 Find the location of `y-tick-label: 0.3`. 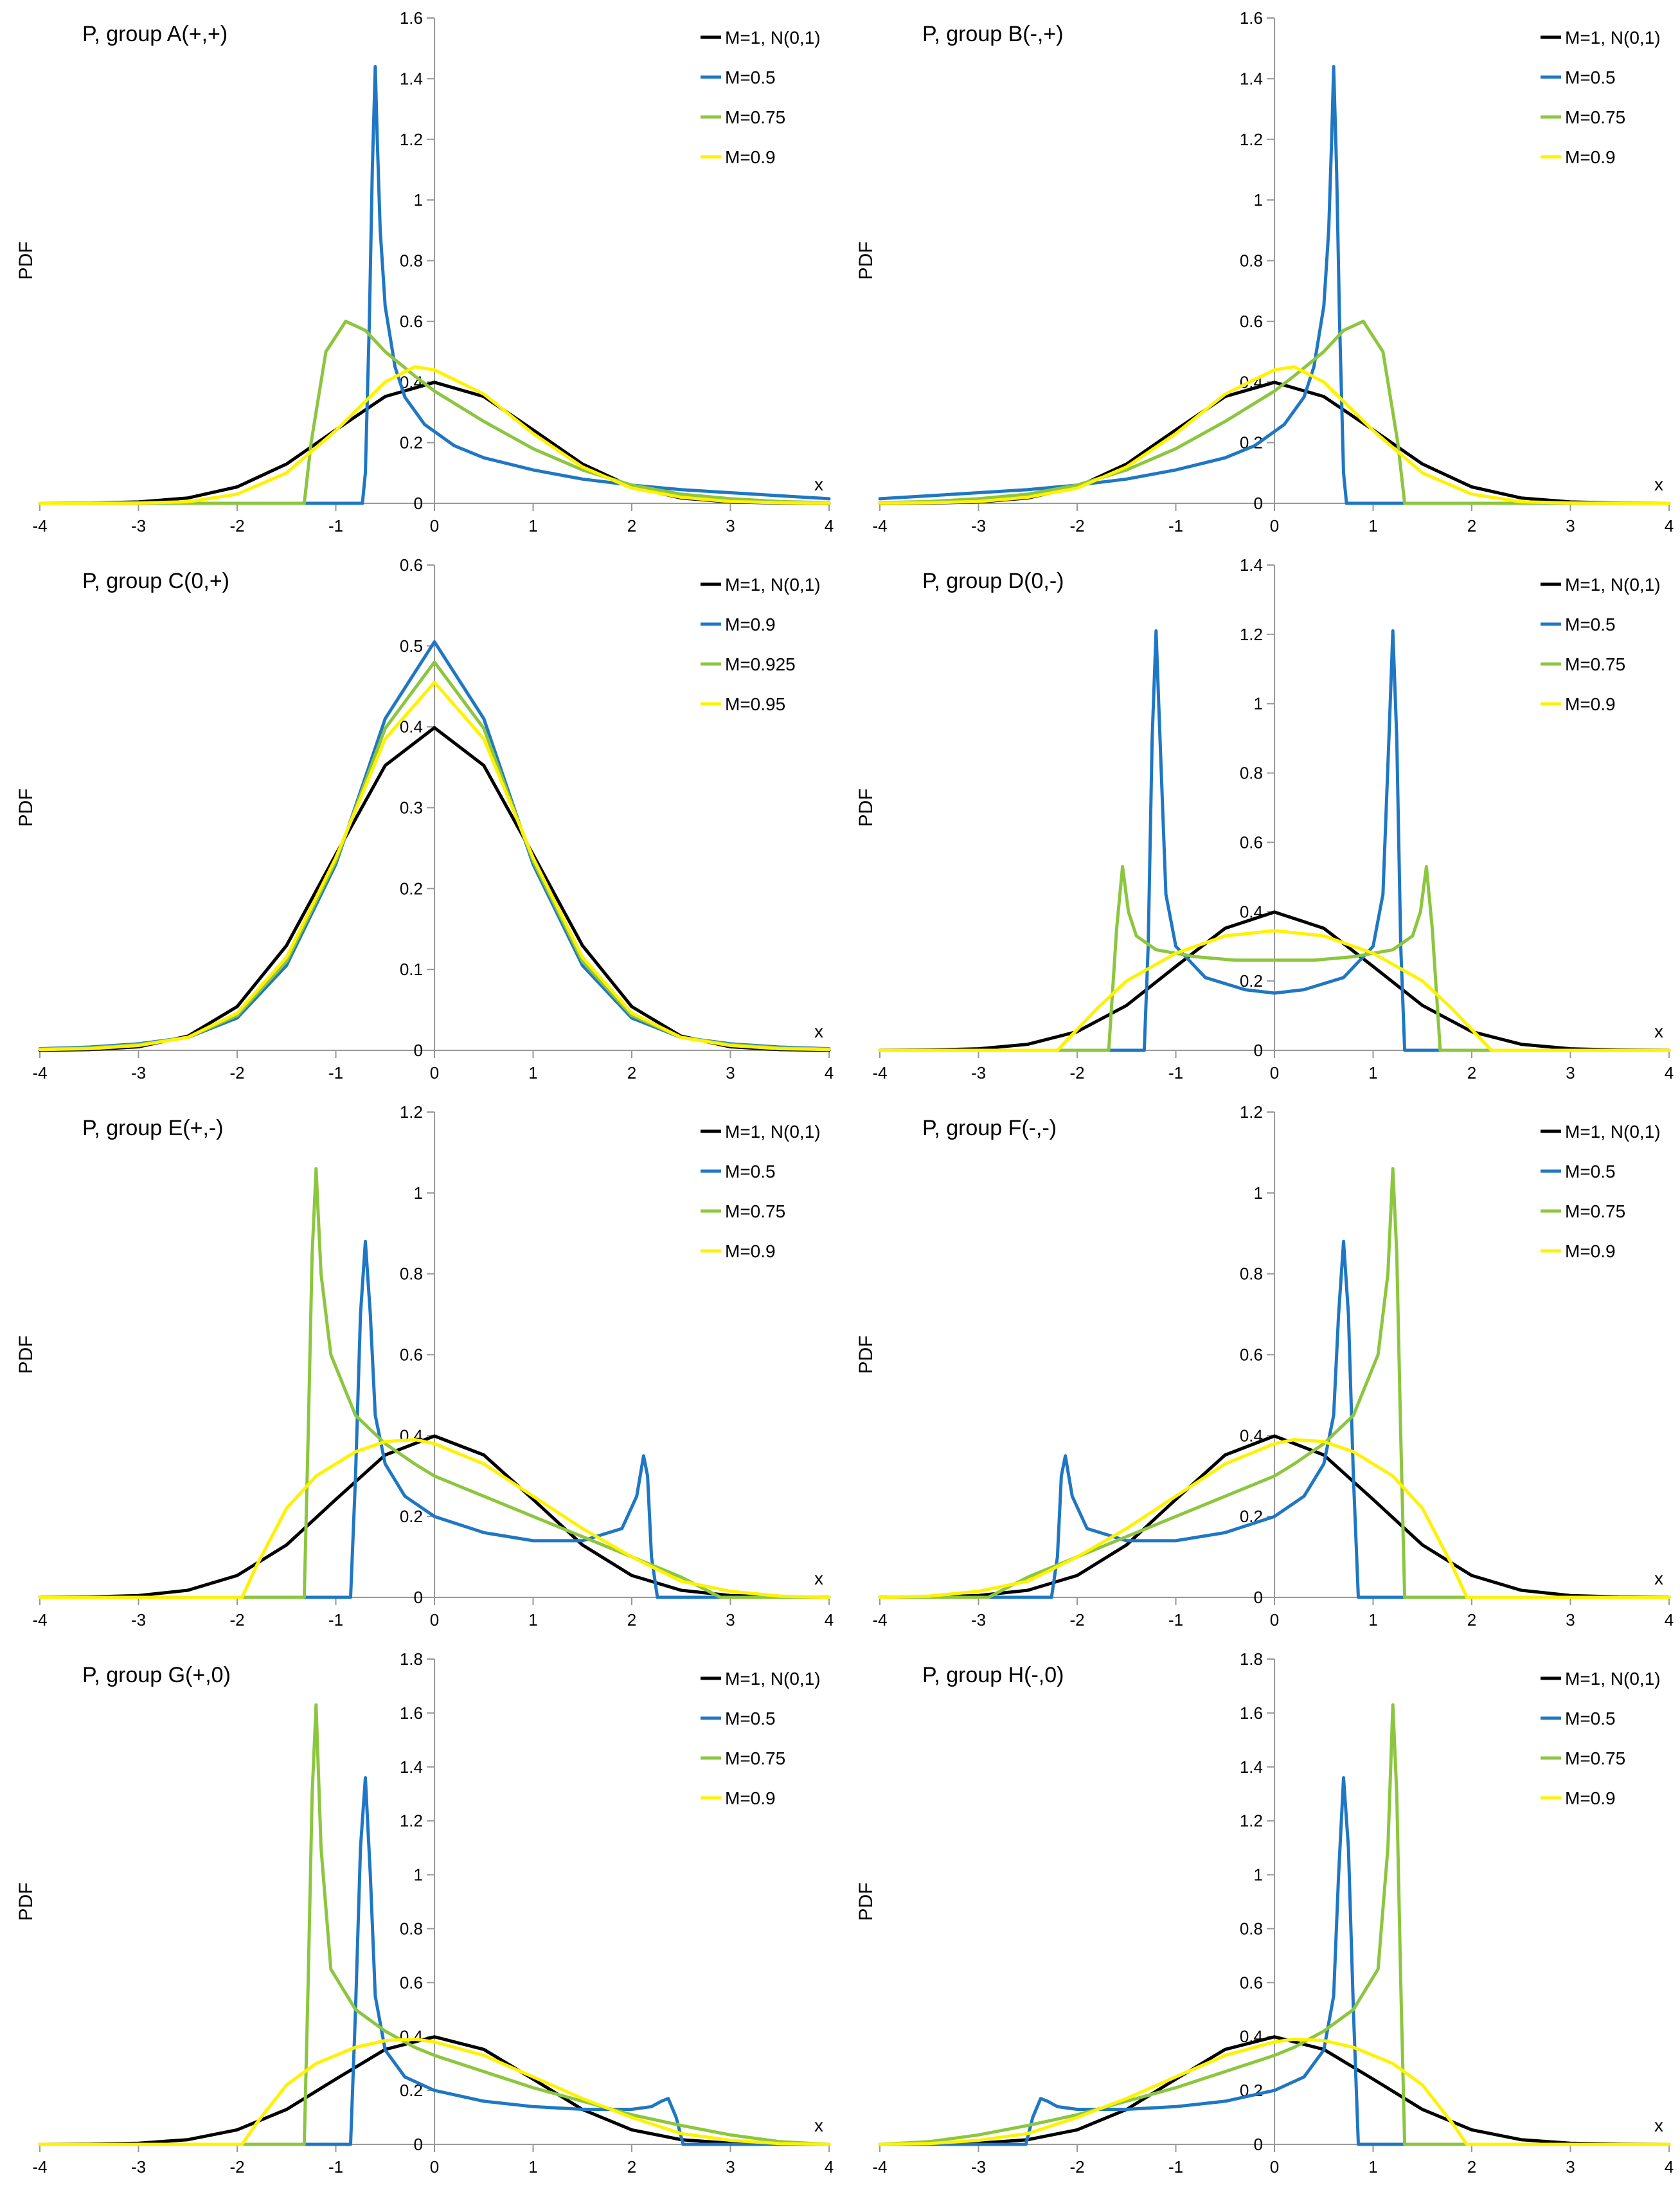

y-tick-label: 0.3 is located at coordinates (411, 808).